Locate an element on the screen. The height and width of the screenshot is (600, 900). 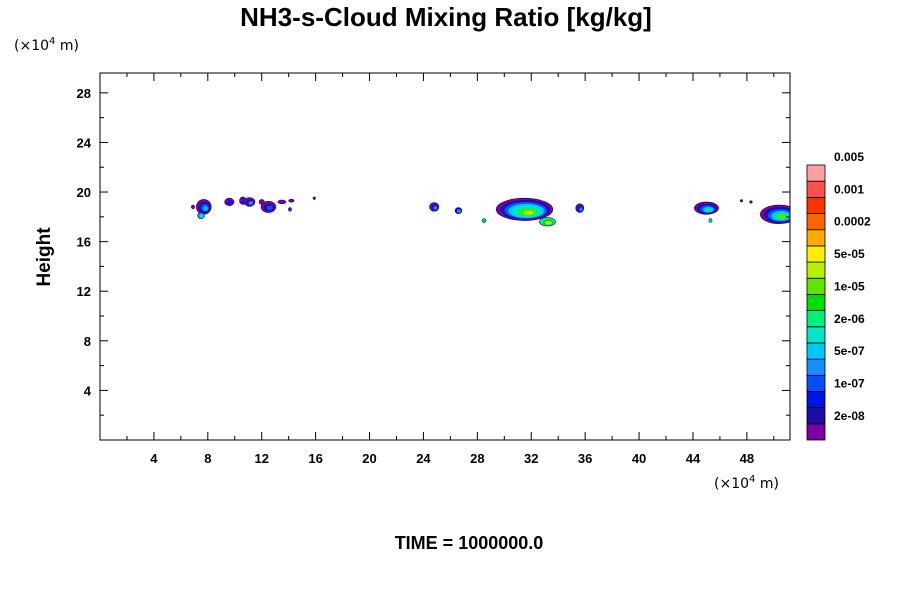
cloud-patches is located at coordinates (490, 211).